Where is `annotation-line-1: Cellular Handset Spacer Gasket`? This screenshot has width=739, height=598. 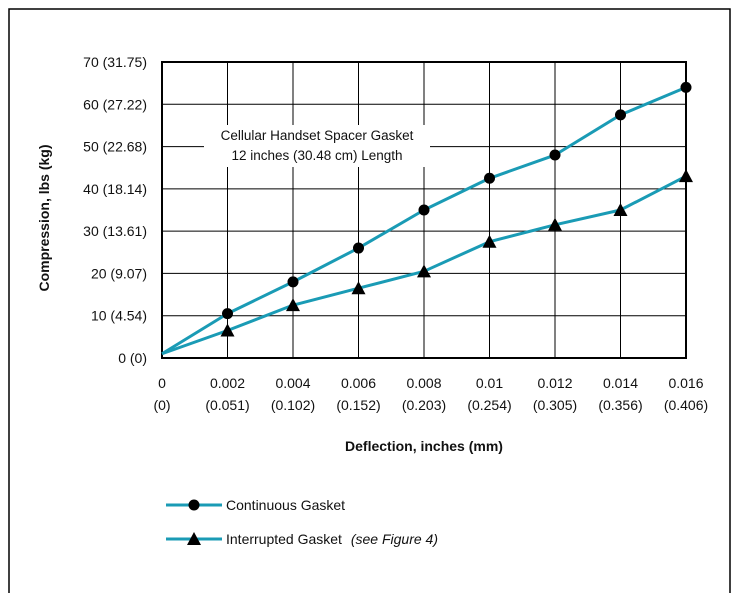 annotation-line-1: Cellular Handset Spacer Gasket is located at coordinates (317, 135).